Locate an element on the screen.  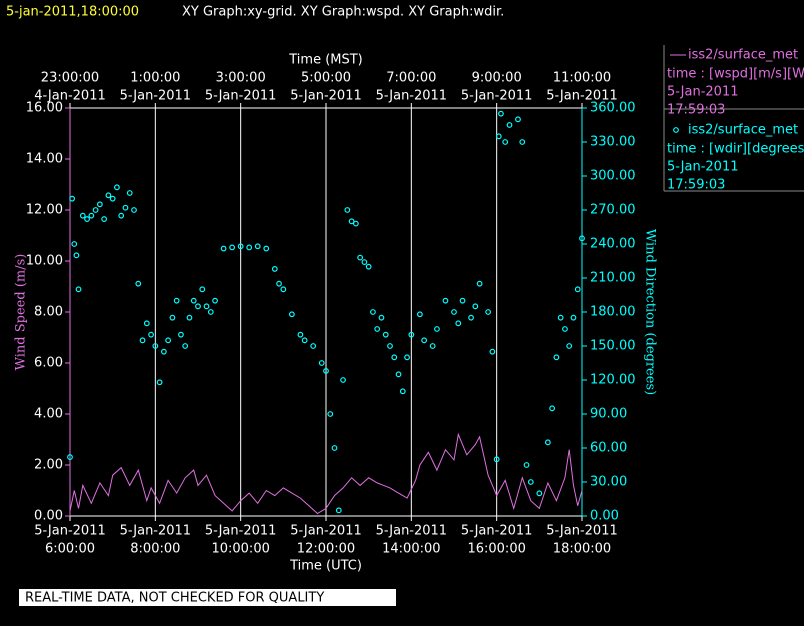
legend-name: iss2/surface_met is located at coordinates (743, 130).